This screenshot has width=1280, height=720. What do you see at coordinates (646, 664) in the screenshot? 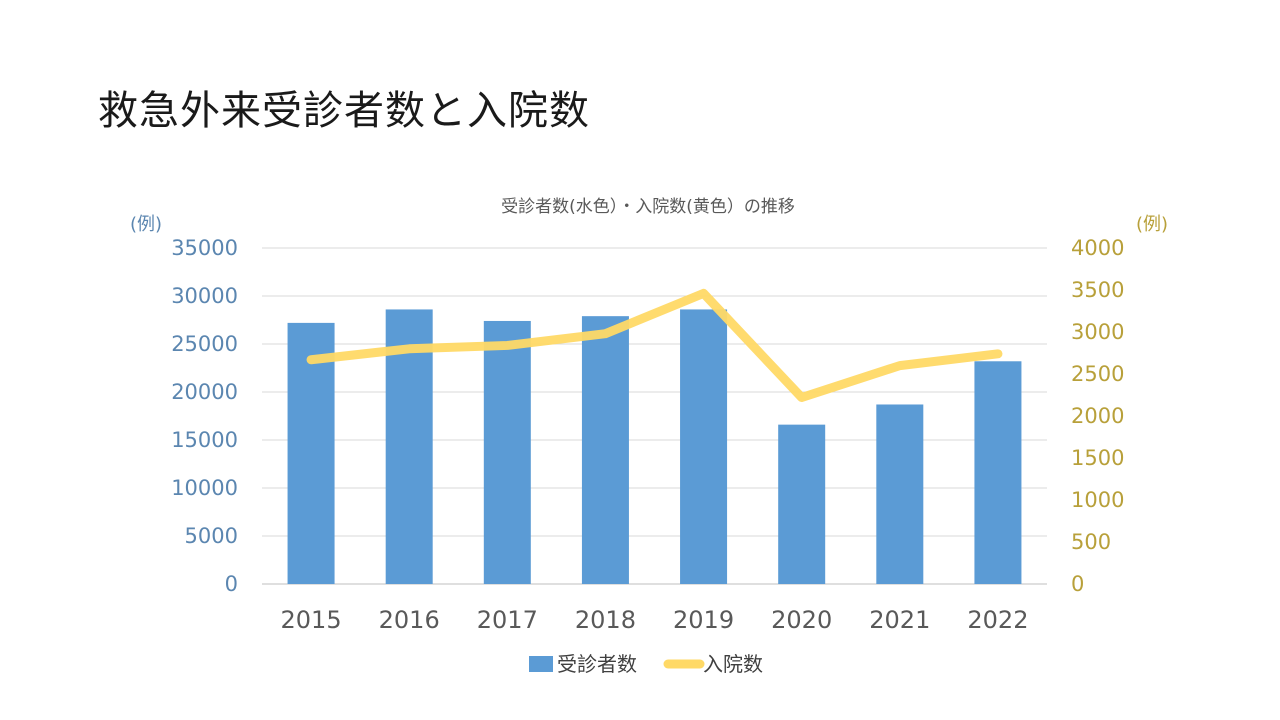
I see `legend: 受診者数 入院数` at bounding box center [646, 664].